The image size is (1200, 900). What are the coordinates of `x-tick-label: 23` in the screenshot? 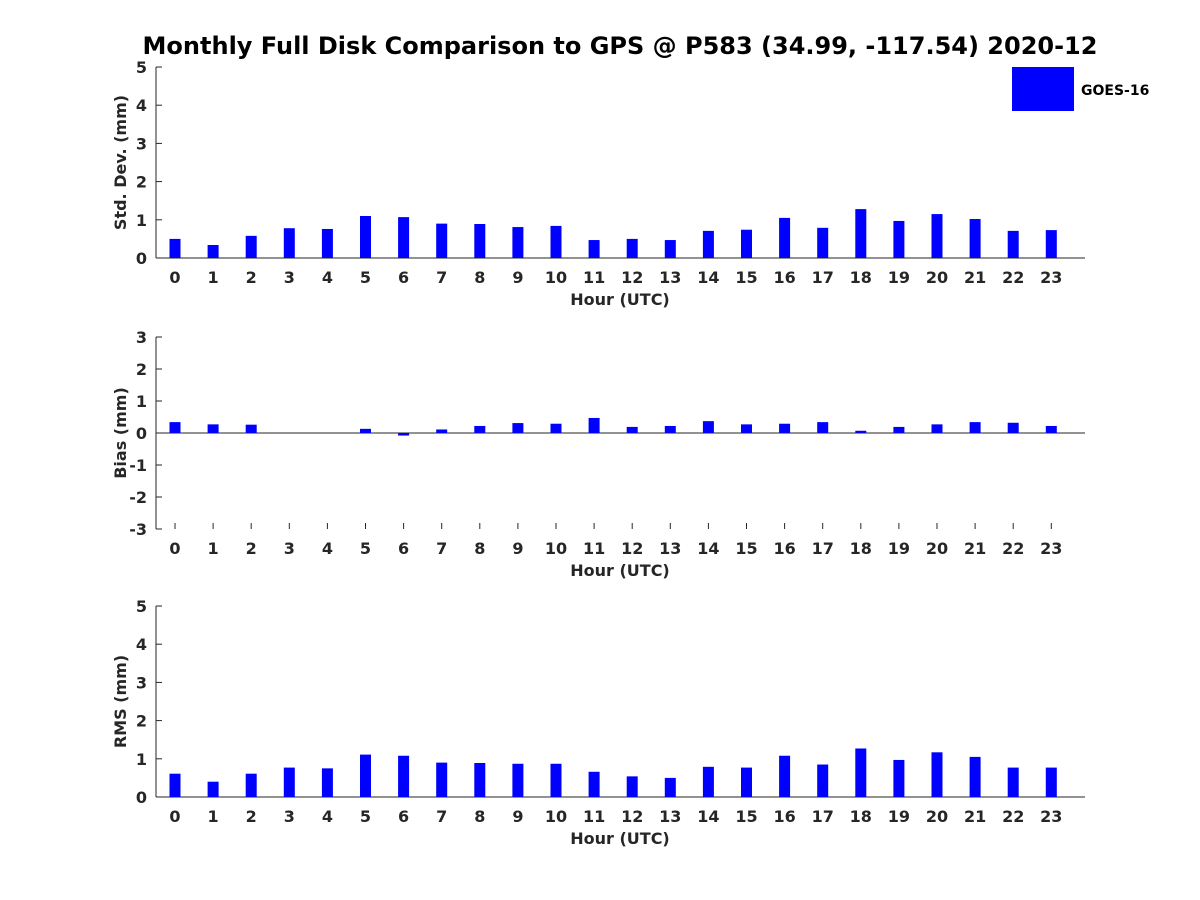 It's located at (1051, 548).